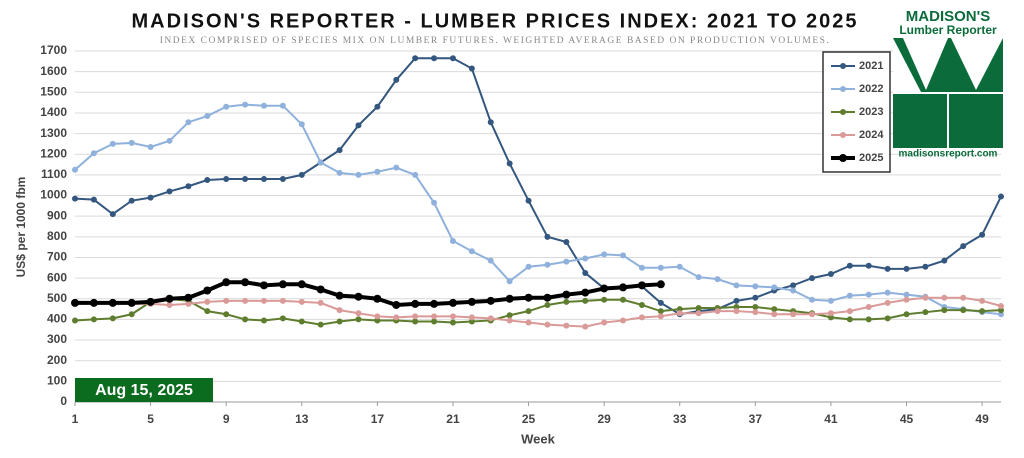 This screenshot has height=458, width=1024. Describe the element at coordinates (53, 112) in the screenshot. I see `y-tick-label: 1400` at that location.